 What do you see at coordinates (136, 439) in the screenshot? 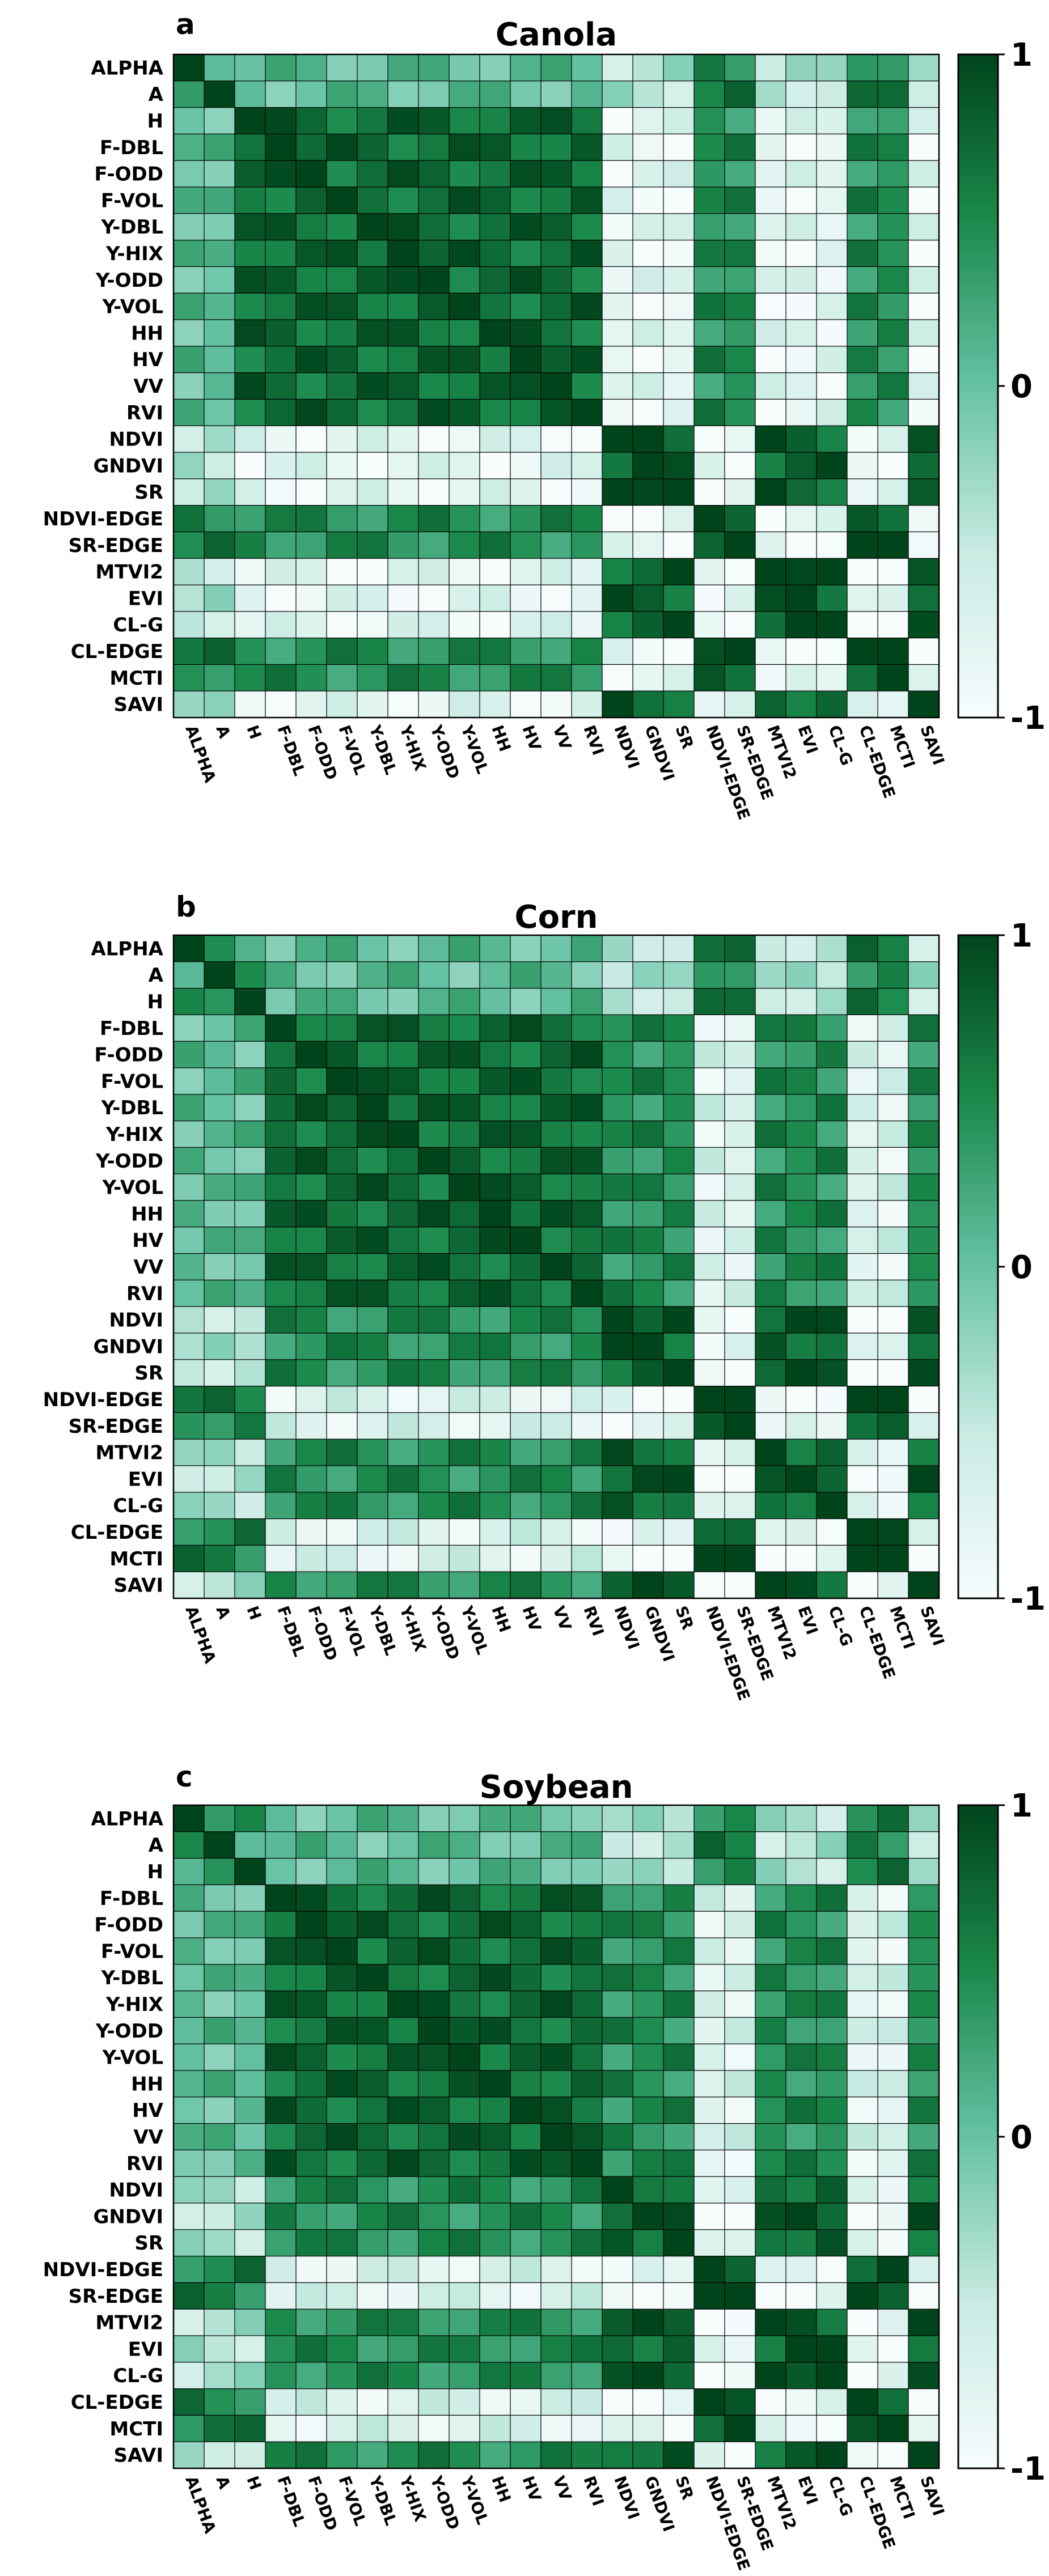
I see `y-tick-label: NDVI` at bounding box center [136, 439].